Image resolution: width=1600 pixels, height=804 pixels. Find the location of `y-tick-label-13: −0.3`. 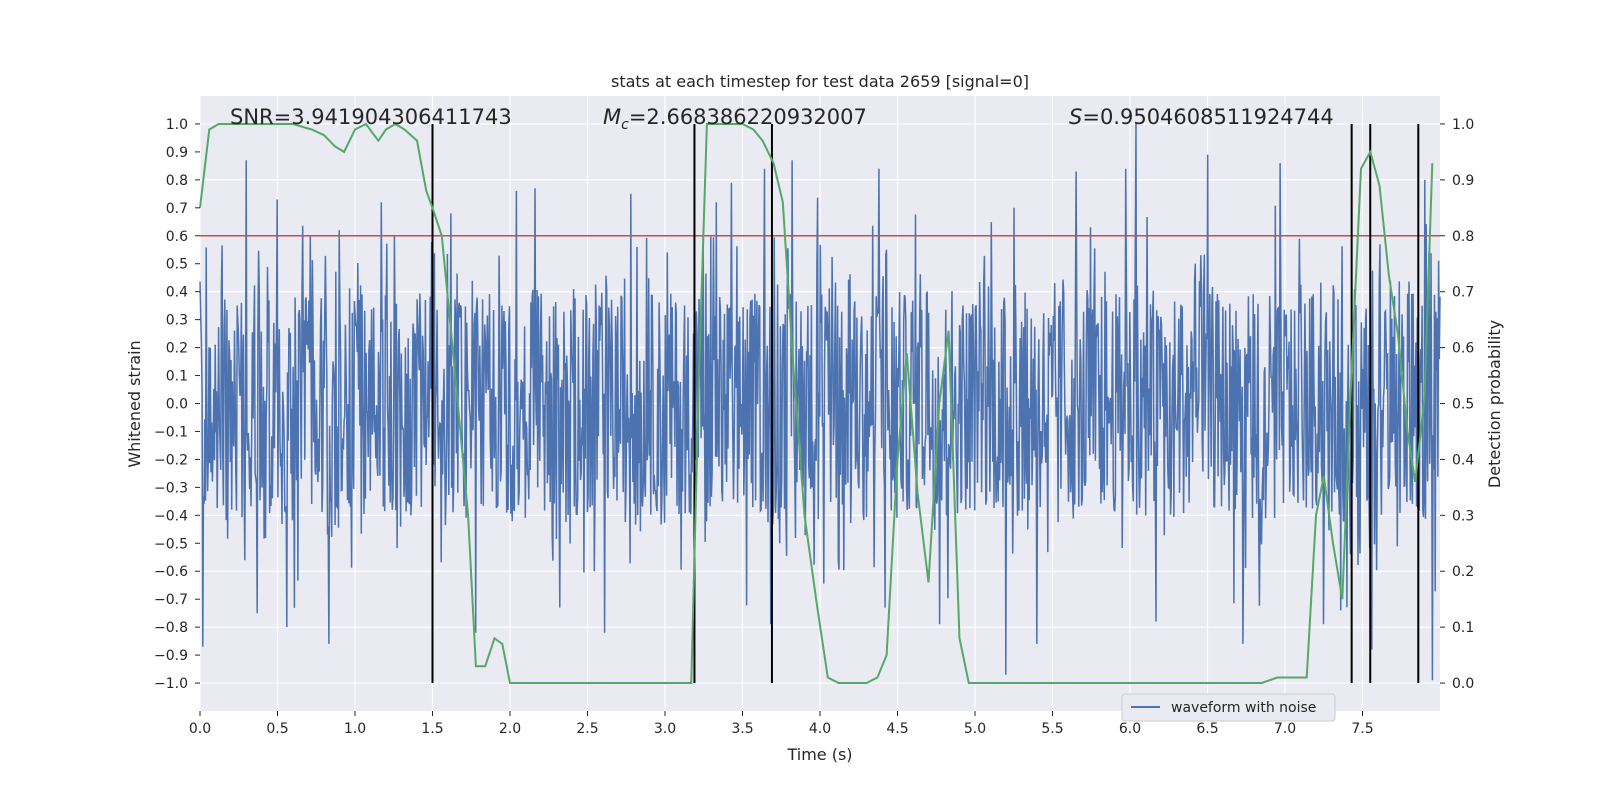

y-tick-label-13: −0.3 is located at coordinates (171, 488).